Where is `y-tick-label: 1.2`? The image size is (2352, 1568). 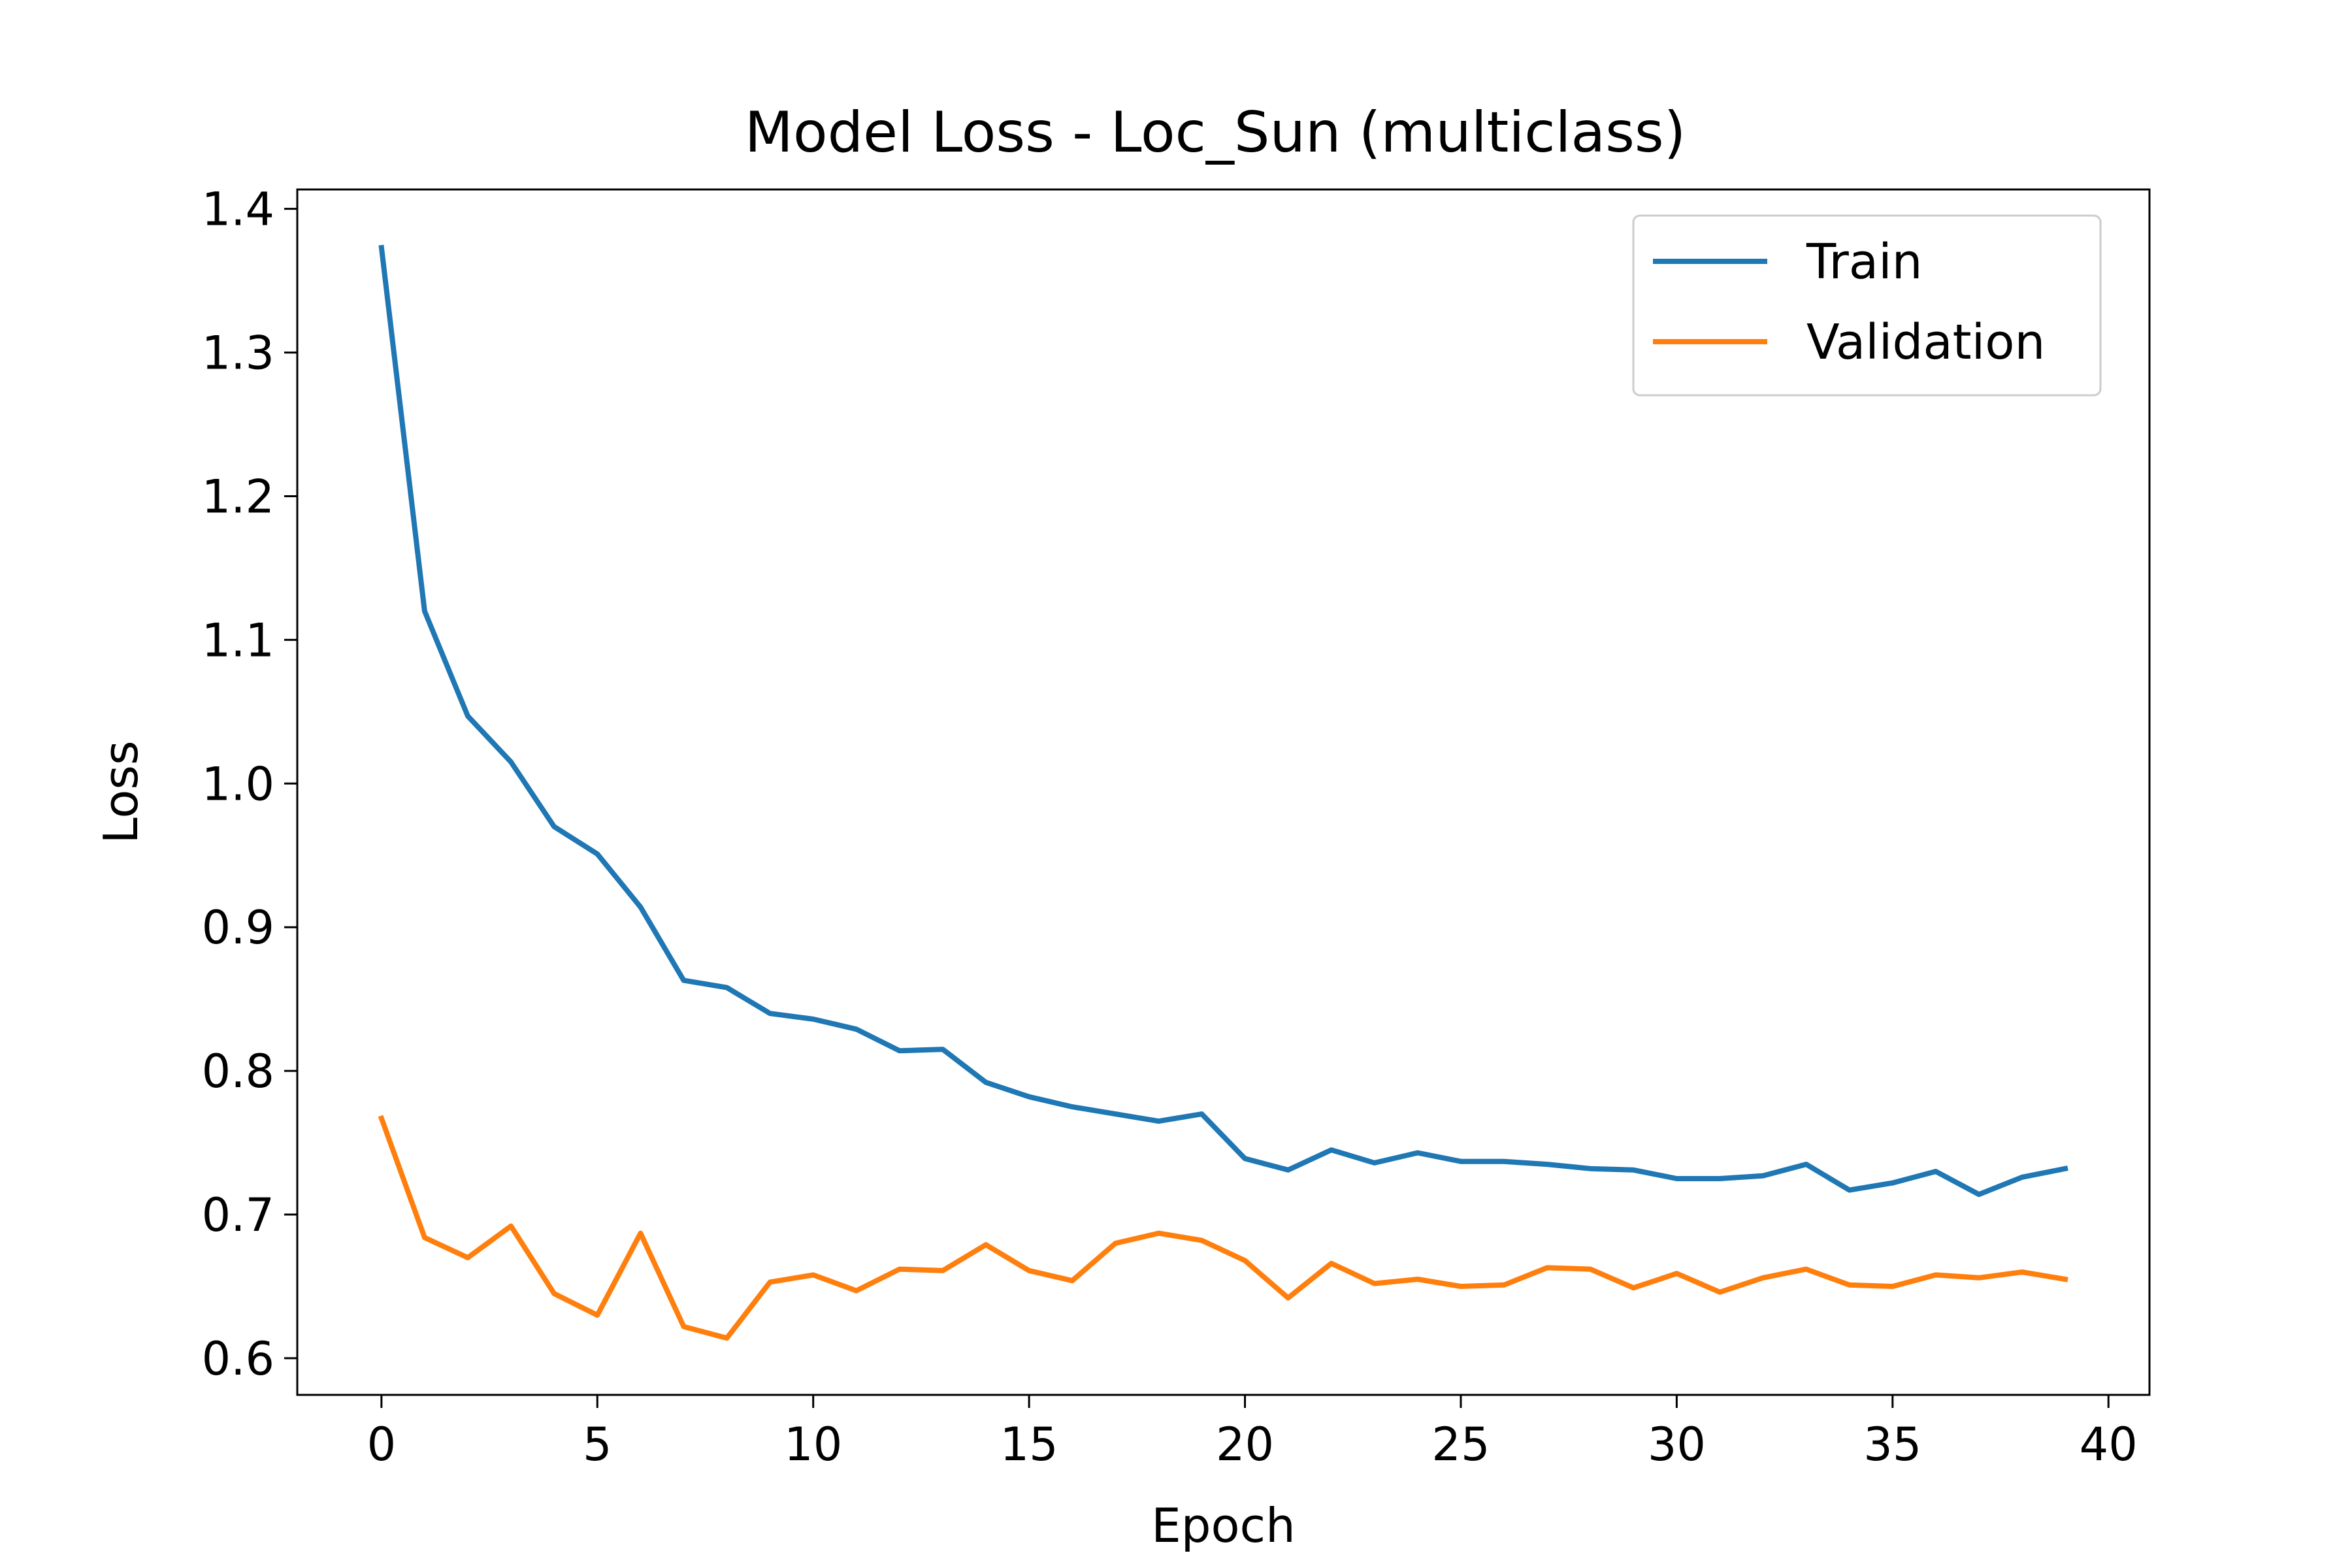
y-tick-label: 1.2 is located at coordinates (238, 496).